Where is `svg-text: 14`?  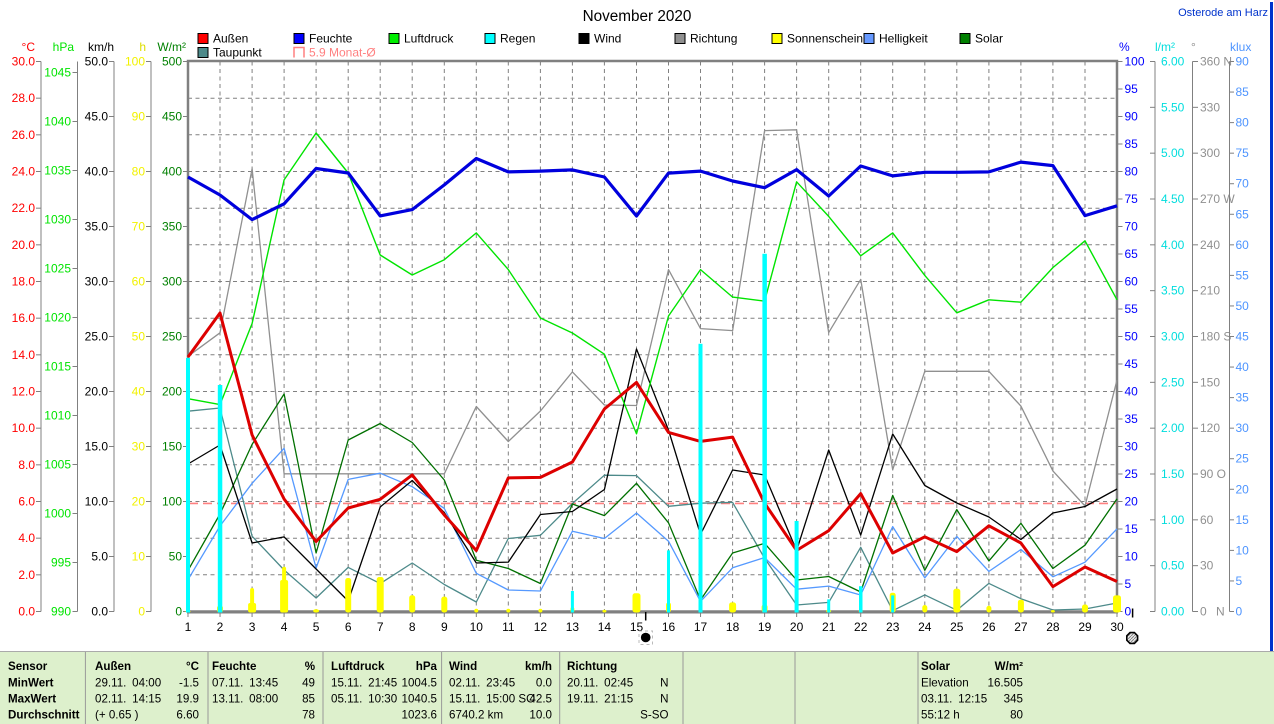 svg-text: 14 is located at coordinates (605, 627).